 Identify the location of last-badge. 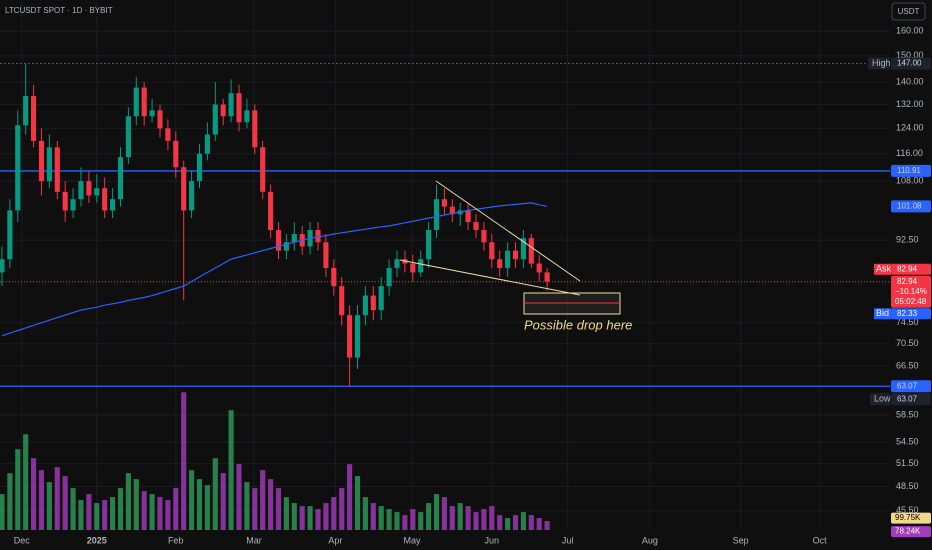
(911, 291).